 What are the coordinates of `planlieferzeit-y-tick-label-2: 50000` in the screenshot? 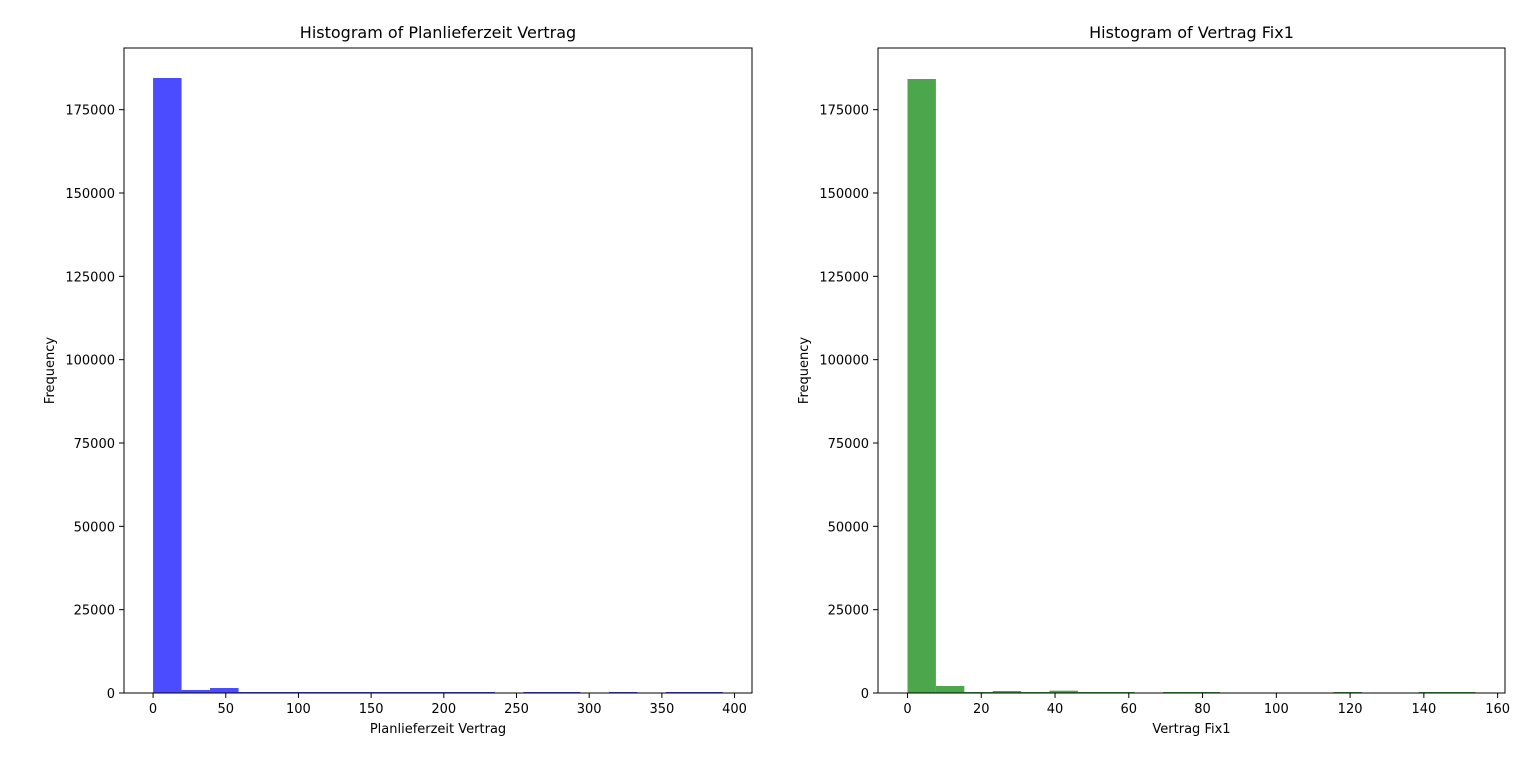 It's located at (94, 527).